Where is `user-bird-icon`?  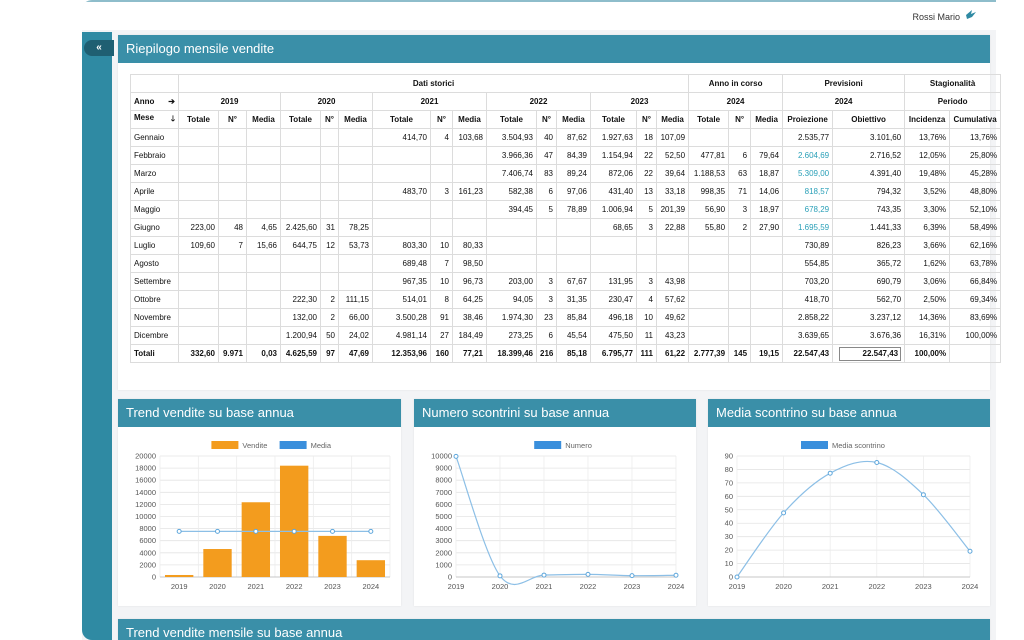
user-bird-icon is located at coordinates (971, 15).